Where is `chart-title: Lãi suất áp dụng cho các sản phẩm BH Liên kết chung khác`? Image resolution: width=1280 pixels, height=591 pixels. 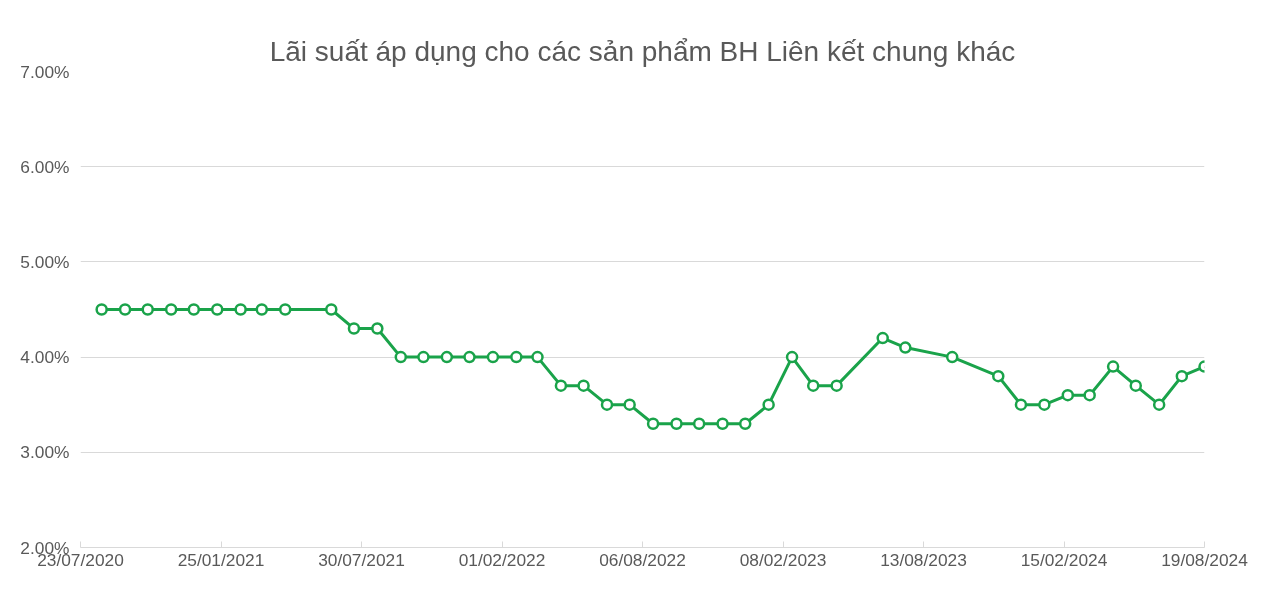 chart-title: Lãi suất áp dụng cho các sản phẩm BH Liên kết chung khác is located at coordinates (642, 51).